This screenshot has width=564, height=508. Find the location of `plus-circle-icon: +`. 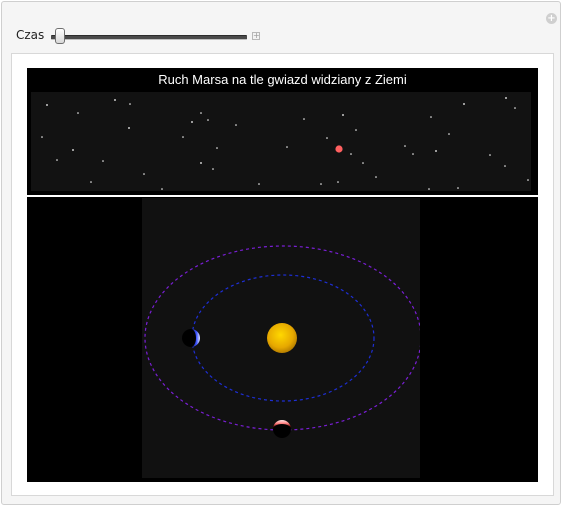

plus-circle-icon: + is located at coordinates (551, 18).